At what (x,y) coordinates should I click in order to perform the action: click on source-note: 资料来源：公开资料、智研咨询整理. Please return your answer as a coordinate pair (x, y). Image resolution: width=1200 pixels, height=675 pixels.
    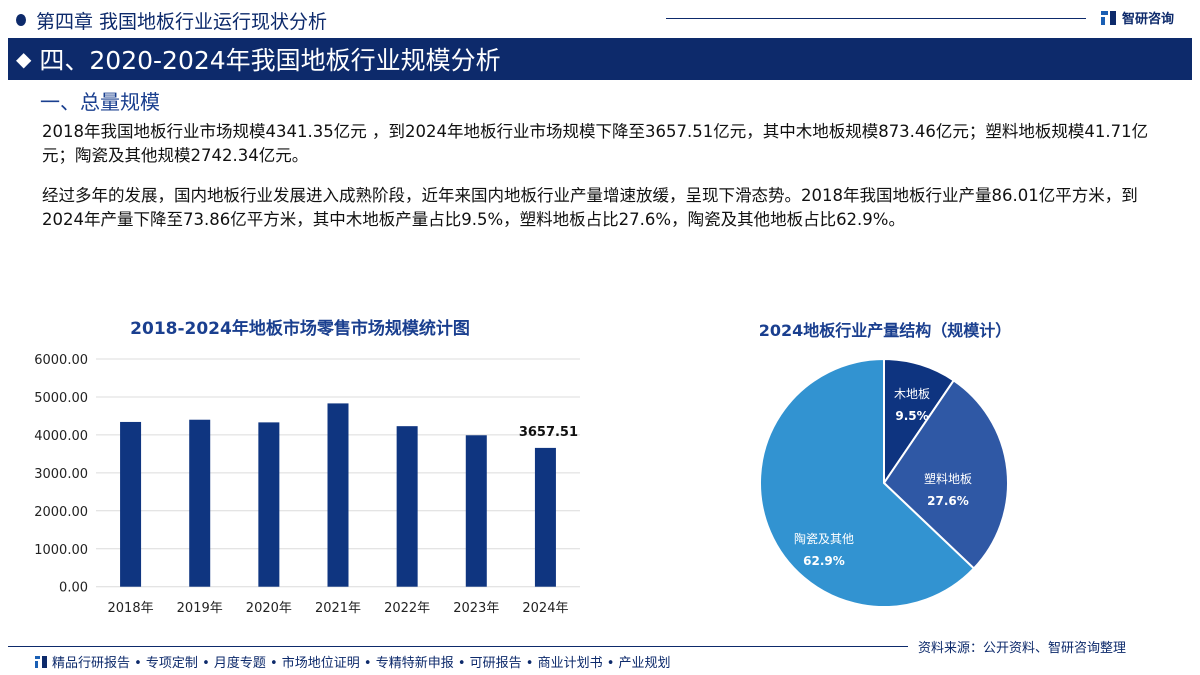
    Looking at the image, I should click on (1022, 648).